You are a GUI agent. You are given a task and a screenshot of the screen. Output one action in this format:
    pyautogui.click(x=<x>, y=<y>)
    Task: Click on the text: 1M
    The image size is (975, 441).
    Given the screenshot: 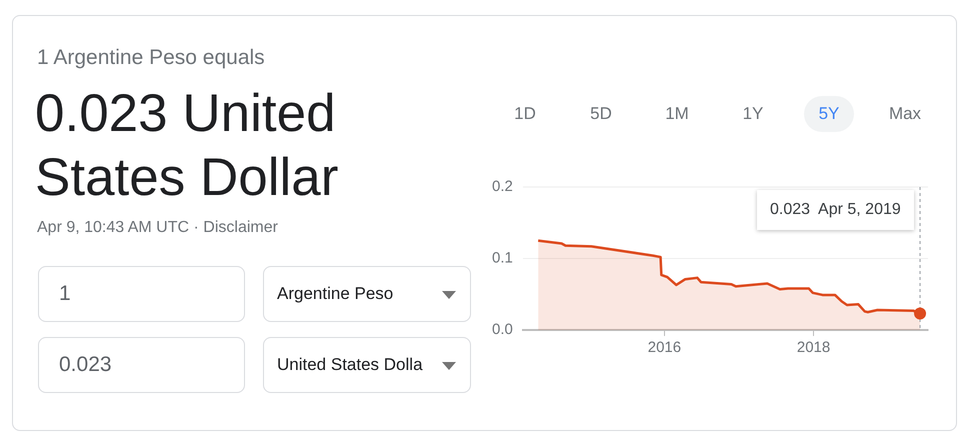 What is the action you would take?
    pyautogui.click(x=677, y=114)
    